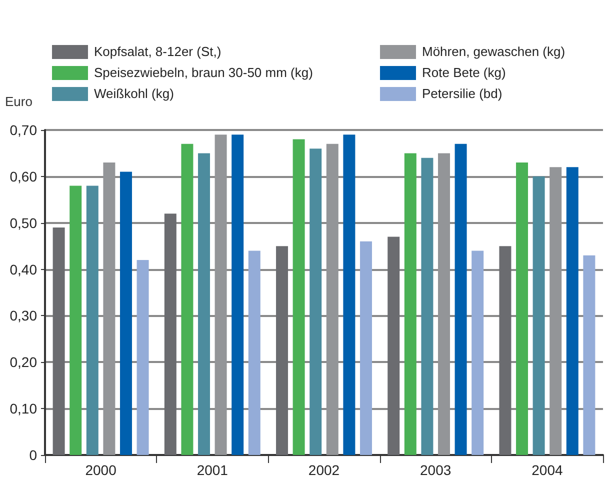  What do you see at coordinates (33, 455) in the screenshot?
I see `y-tick-label: 0` at bounding box center [33, 455].